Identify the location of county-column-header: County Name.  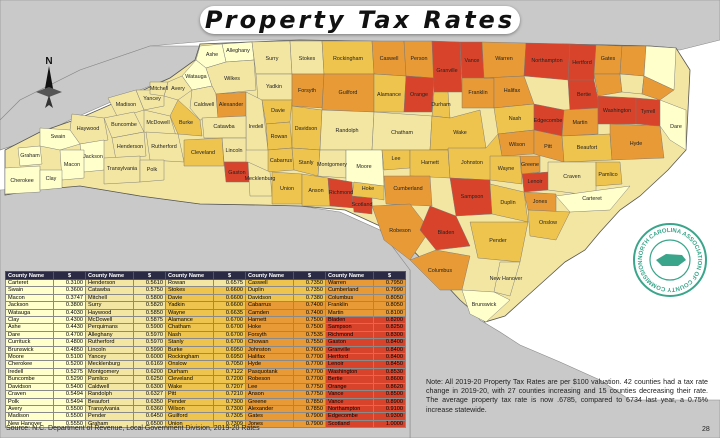
(189, 275).